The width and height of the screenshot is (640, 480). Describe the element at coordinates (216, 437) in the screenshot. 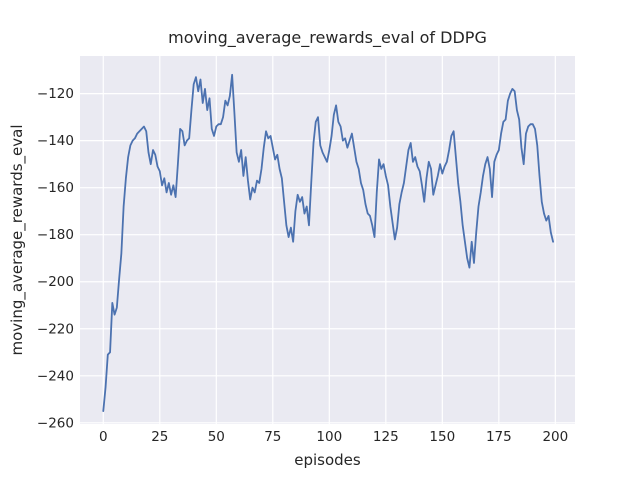

I see `x-tick-label: 50` at that location.